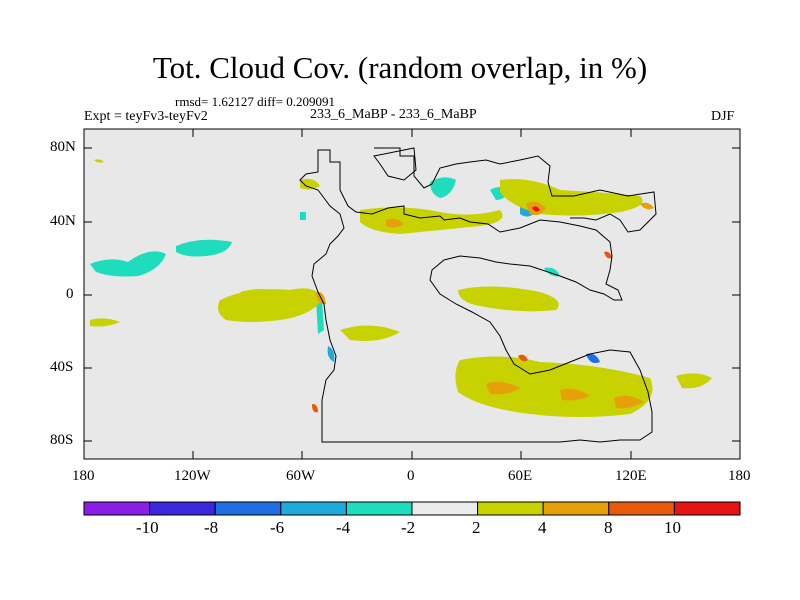 This screenshot has width=800, height=600. What do you see at coordinates (523, 358) in the screenshot?
I see `anomaly-positive-high-indian` at bounding box center [523, 358].